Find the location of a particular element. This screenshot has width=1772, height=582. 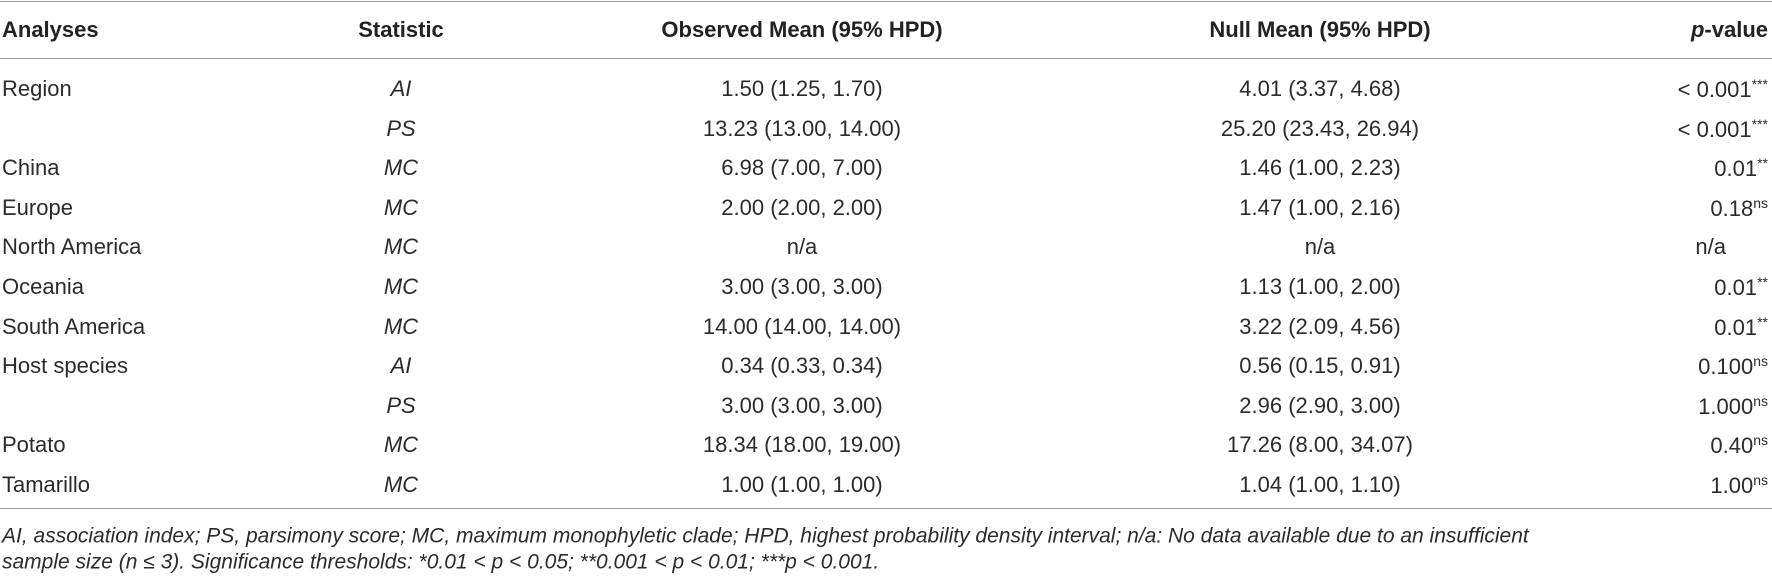

header-cell: Observed Mean (95% HPD) is located at coordinates (802, 29).